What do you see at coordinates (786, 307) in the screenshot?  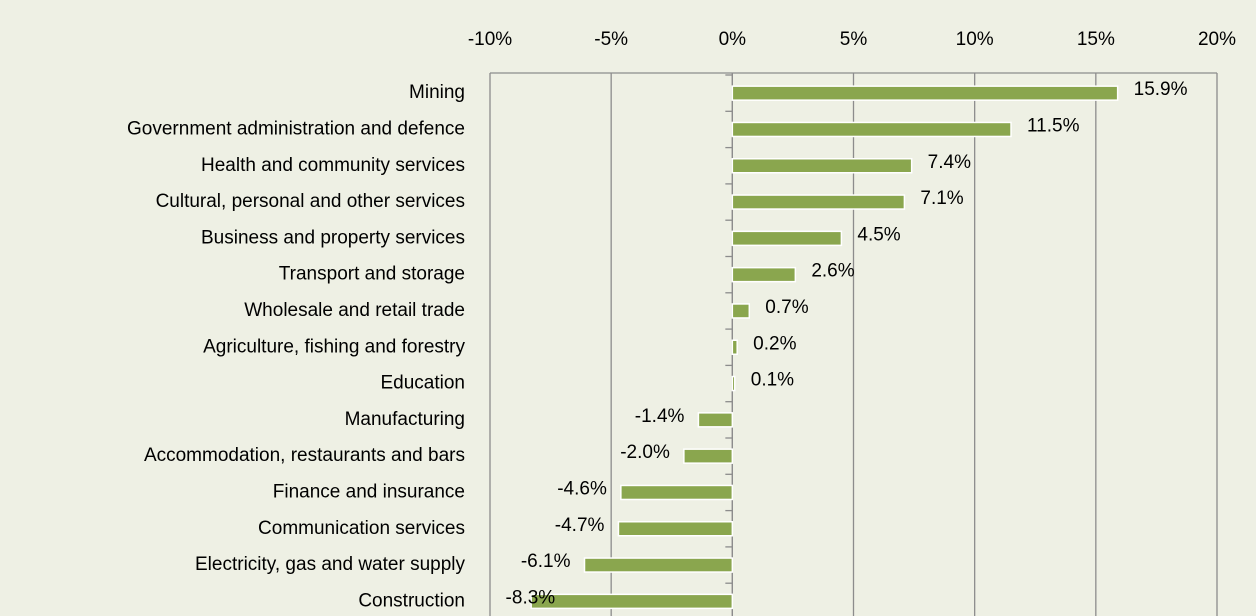 I see `data-label: 0.7%` at bounding box center [786, 307].